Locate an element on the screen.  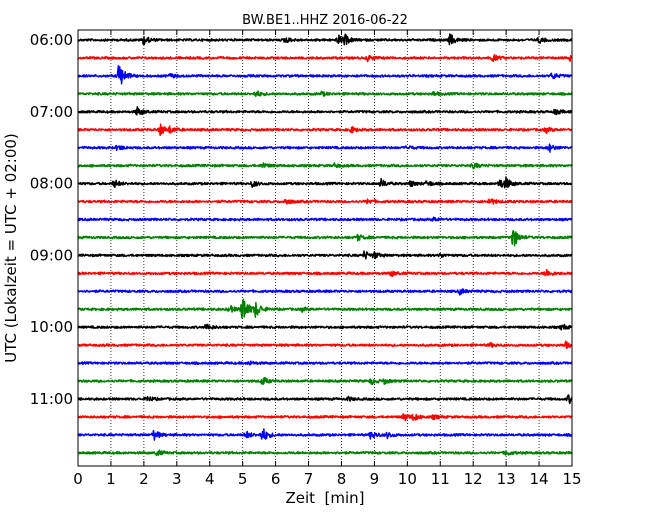
x-tick-label: 1 is located at coordinates (111, 479).